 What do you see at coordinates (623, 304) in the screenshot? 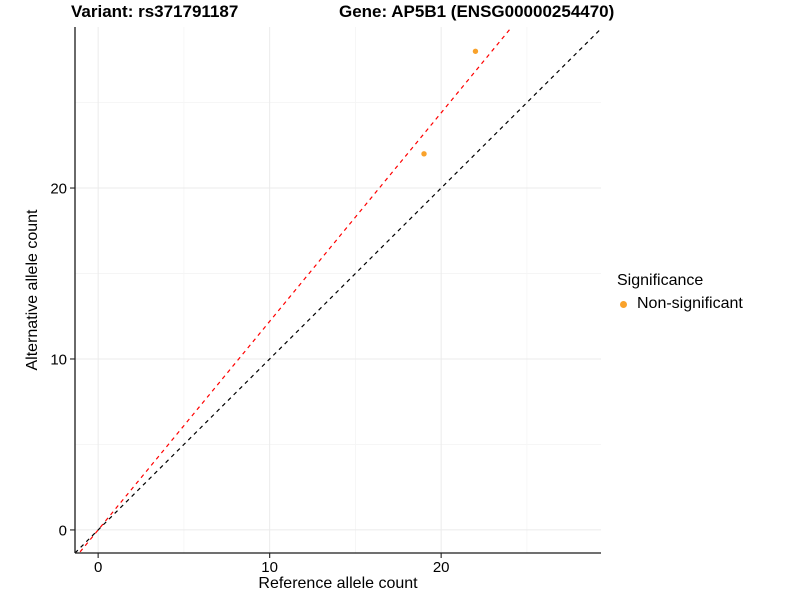
I see `legend-point-icon` at bounding box center [623, 304].